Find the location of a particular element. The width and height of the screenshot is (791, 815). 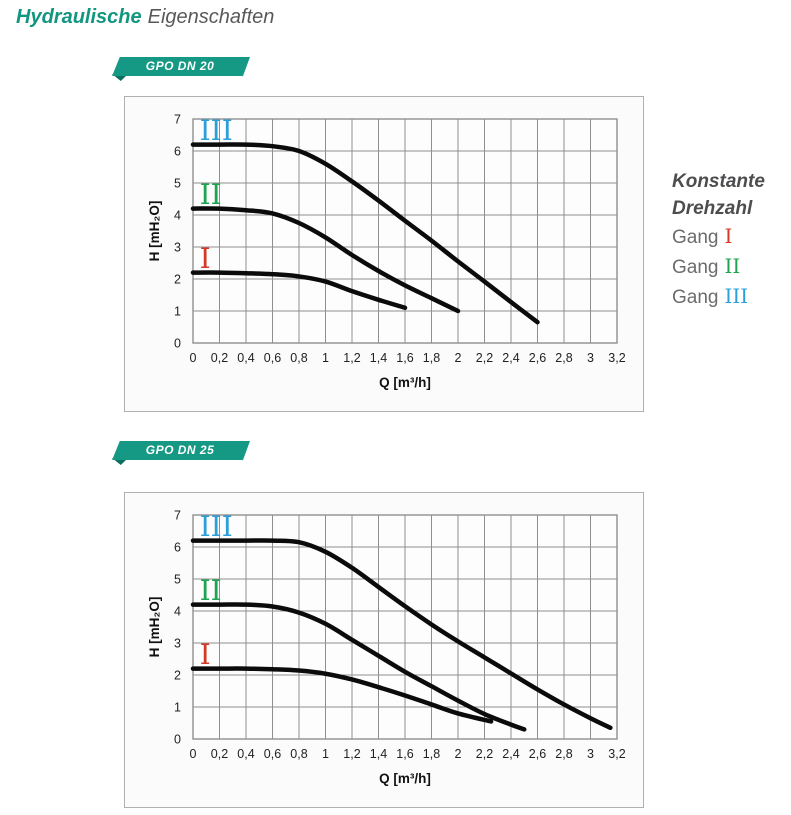

legend: Konstante Drehzahl Gang I Gang II Gang III is located at coordinates (731, 240).